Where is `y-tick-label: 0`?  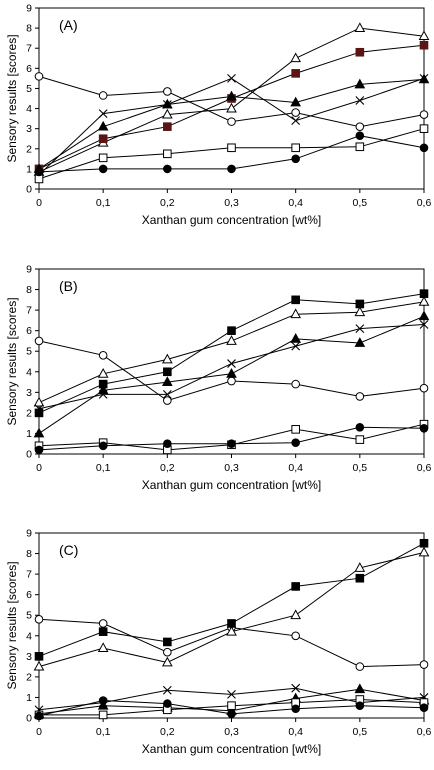 y-tick-label: 0 is located at coordinates (29, 719).